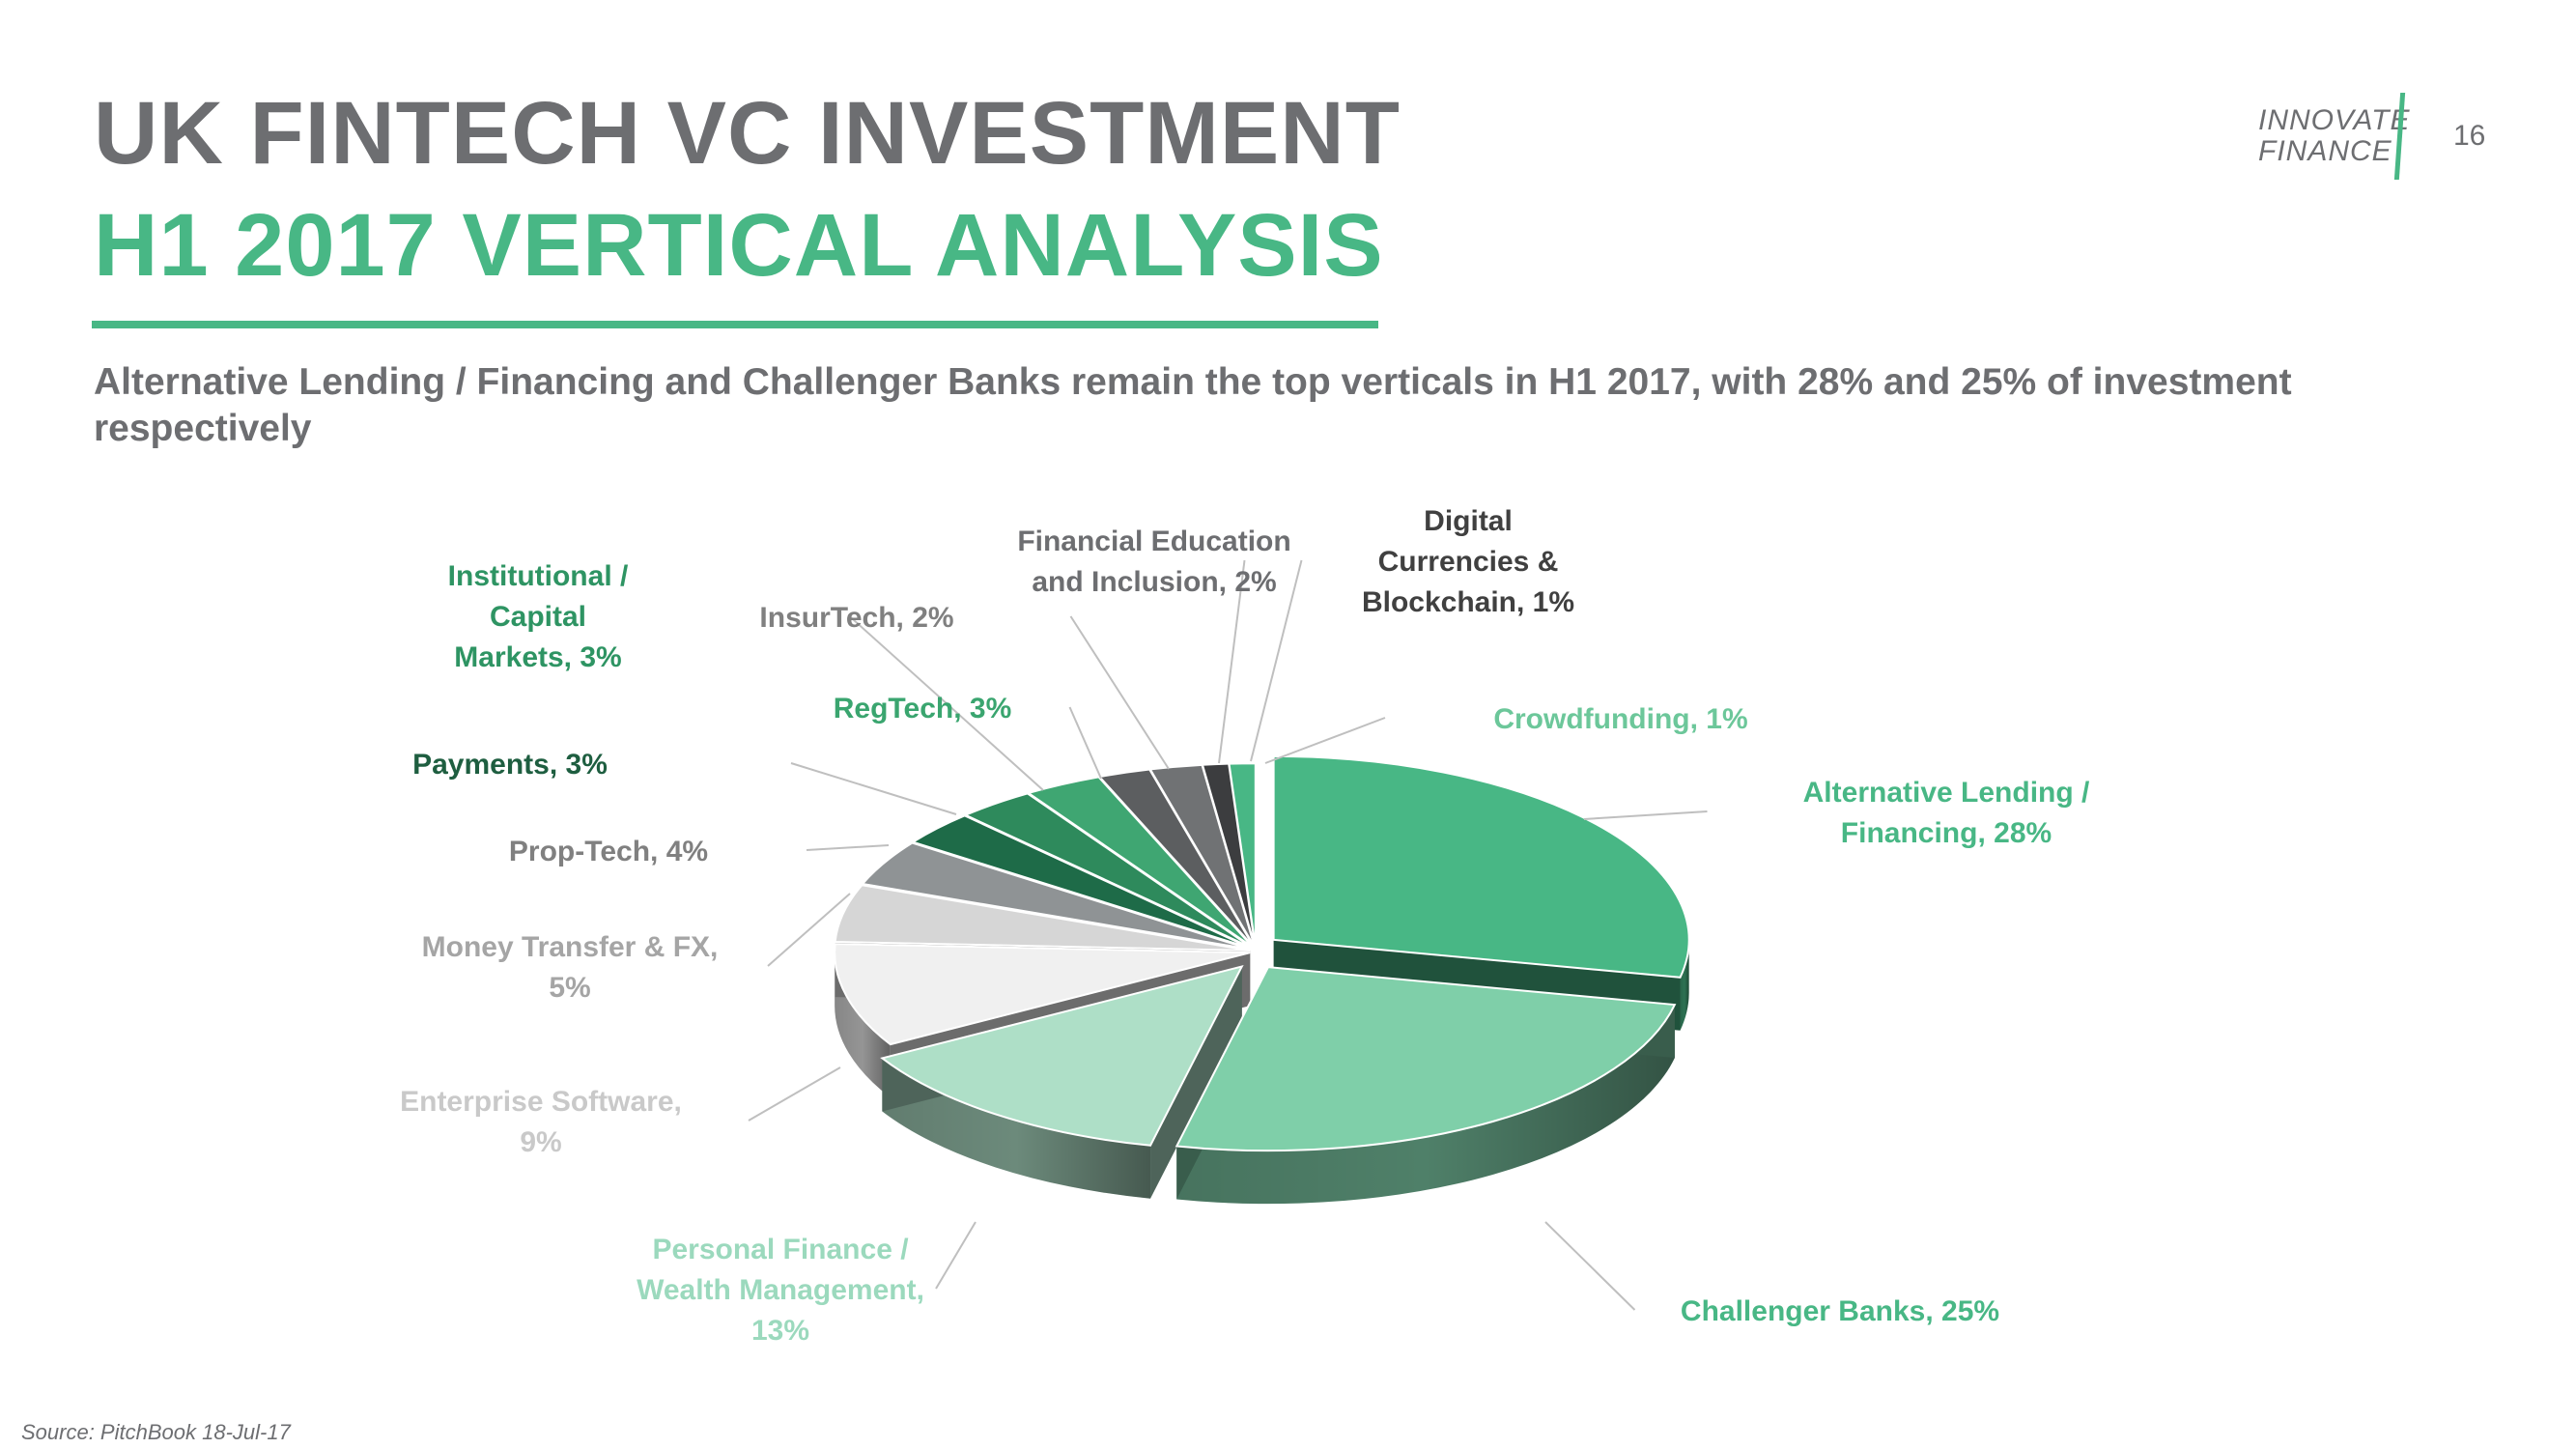 The height and width of the screenshot is (1449, 2576). I want to click on pie-label-8: RegTech, 3%, so click(923, 708).